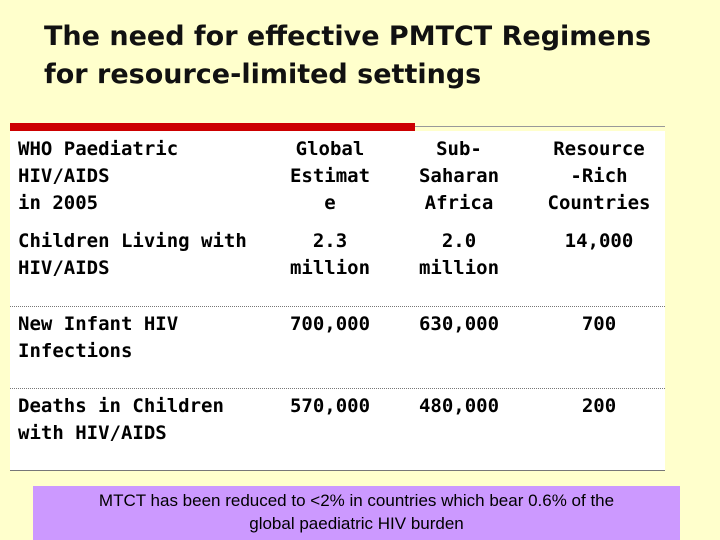 The image size is (720, 540). What do you see at coordinates (148, 255) in the screenshot?
I see `table-row-label: Children Living with HIV/AIDS` at bounding box center [148, 255].